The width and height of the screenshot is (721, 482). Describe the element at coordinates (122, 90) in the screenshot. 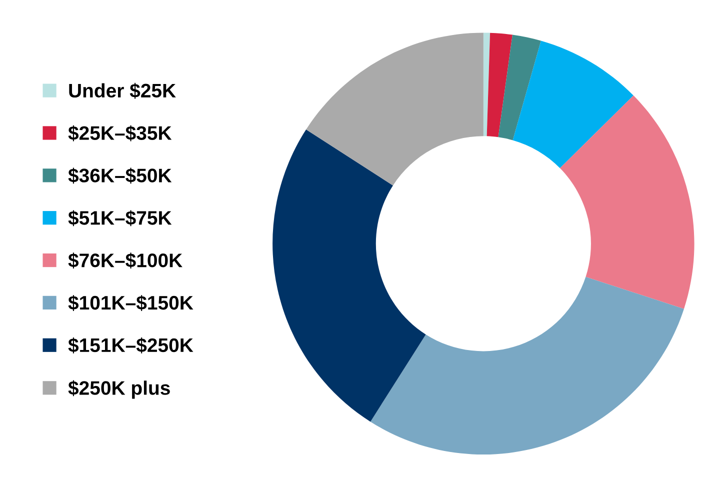

I see `legend-label: Under $25K` at that location.